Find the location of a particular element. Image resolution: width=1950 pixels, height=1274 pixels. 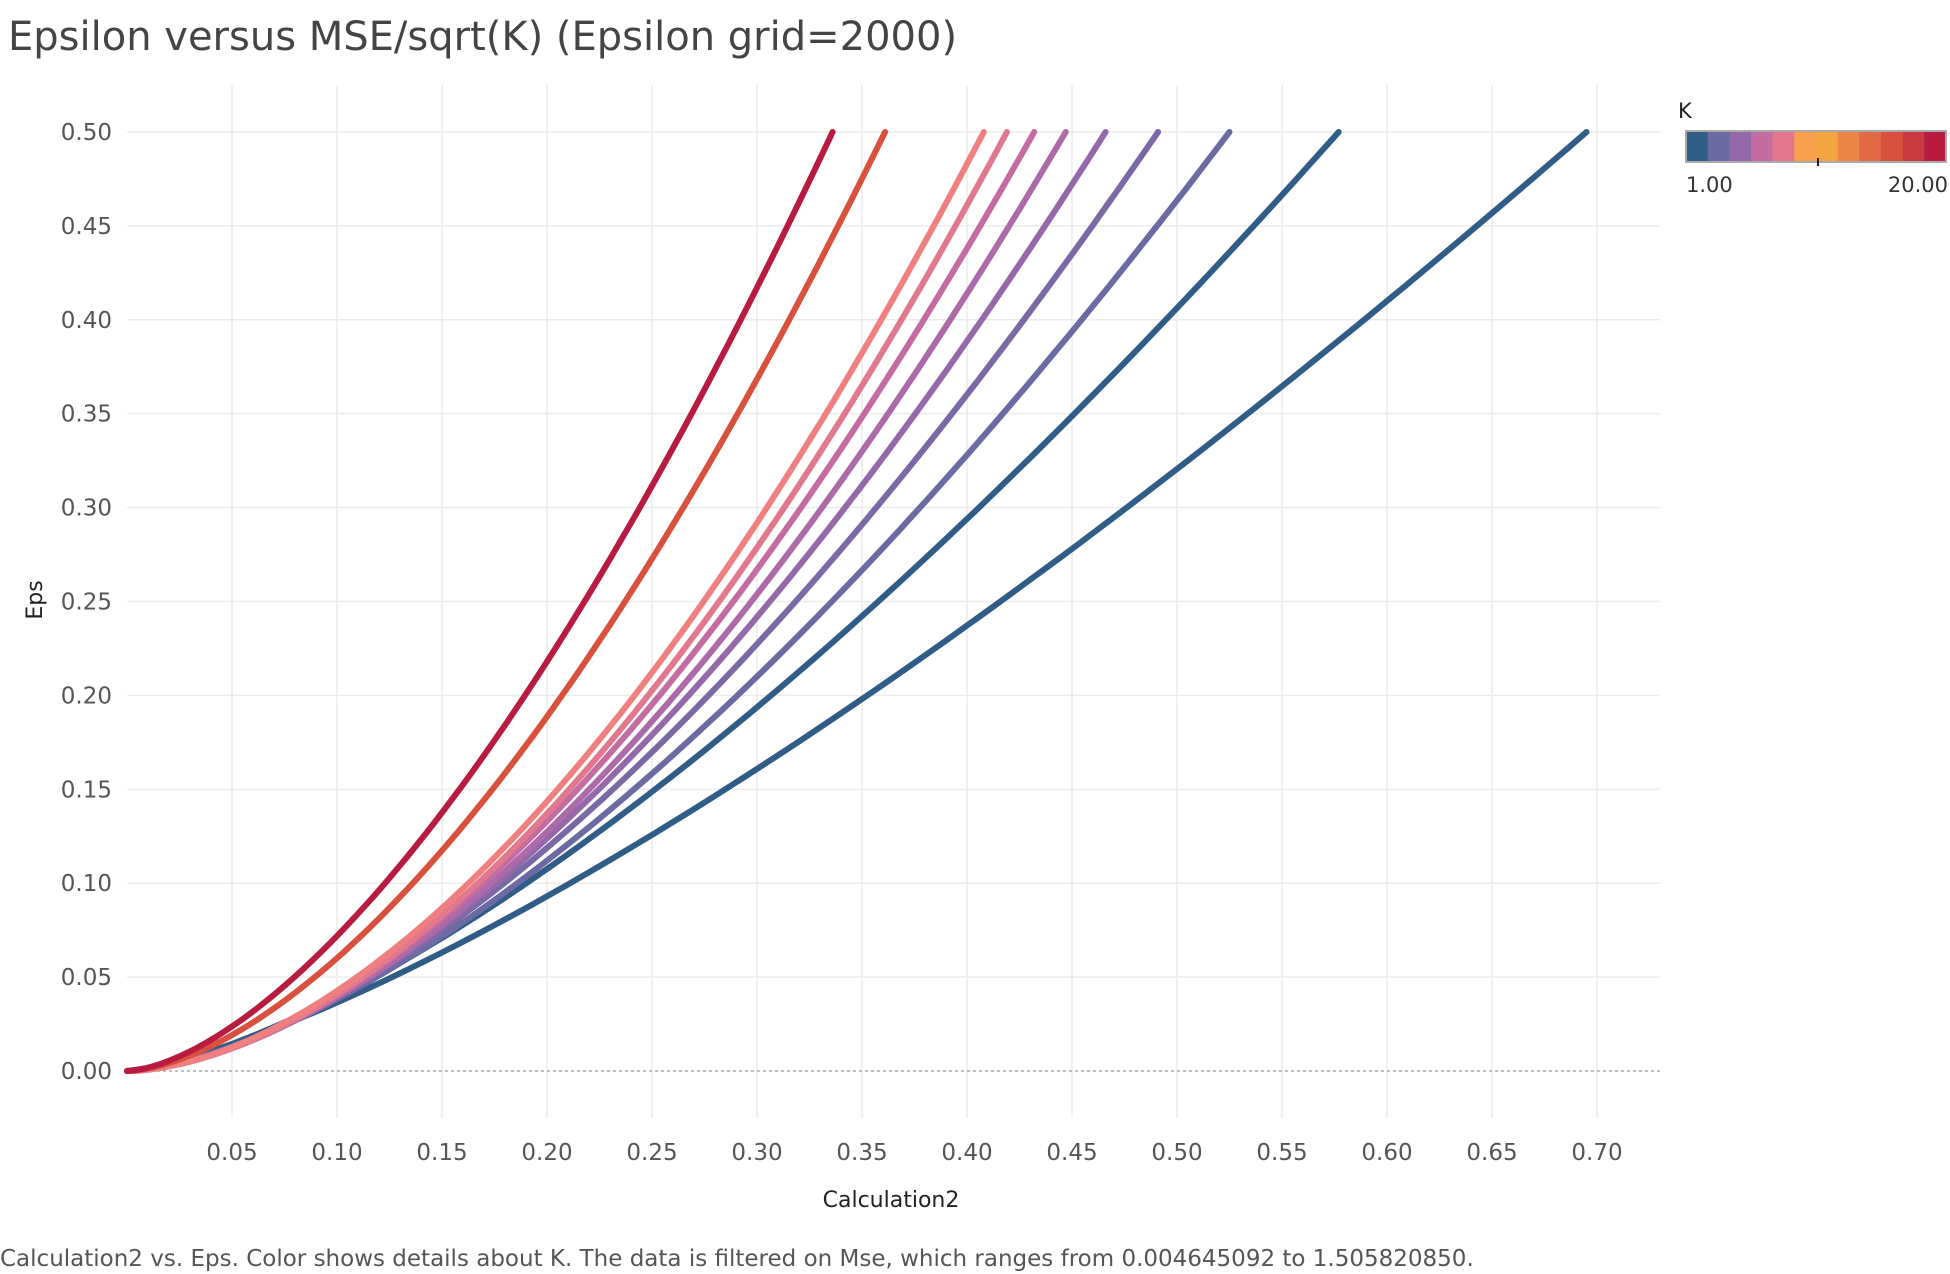

y-tick-label: 0.05 is located at coordinates (86, 978).